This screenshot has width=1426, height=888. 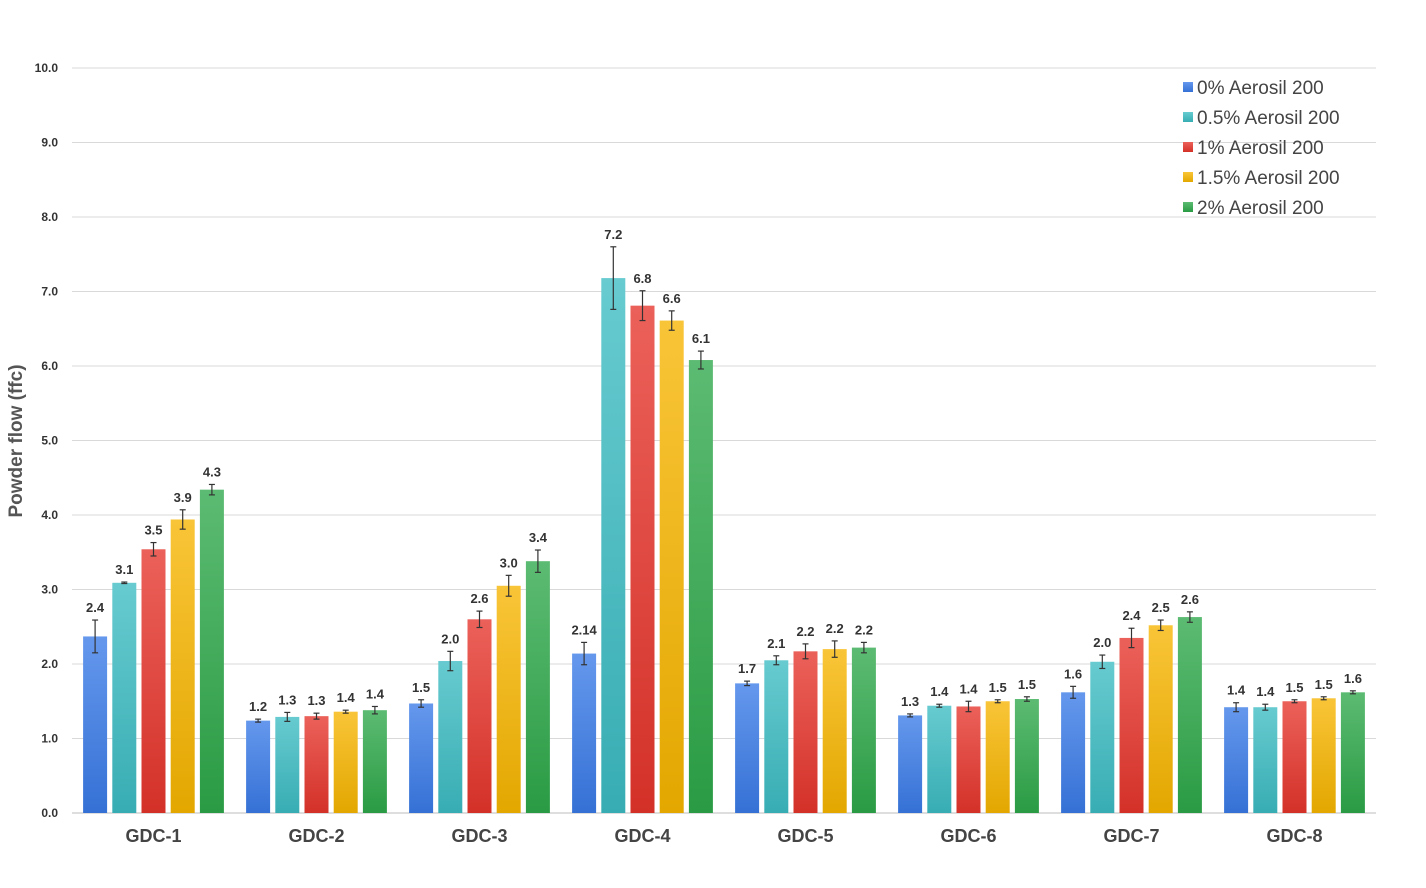 What do you see at coordinates (124, 569) in the screenshot?
I see `data-label: 3.1` at bounding box center [124, 569].